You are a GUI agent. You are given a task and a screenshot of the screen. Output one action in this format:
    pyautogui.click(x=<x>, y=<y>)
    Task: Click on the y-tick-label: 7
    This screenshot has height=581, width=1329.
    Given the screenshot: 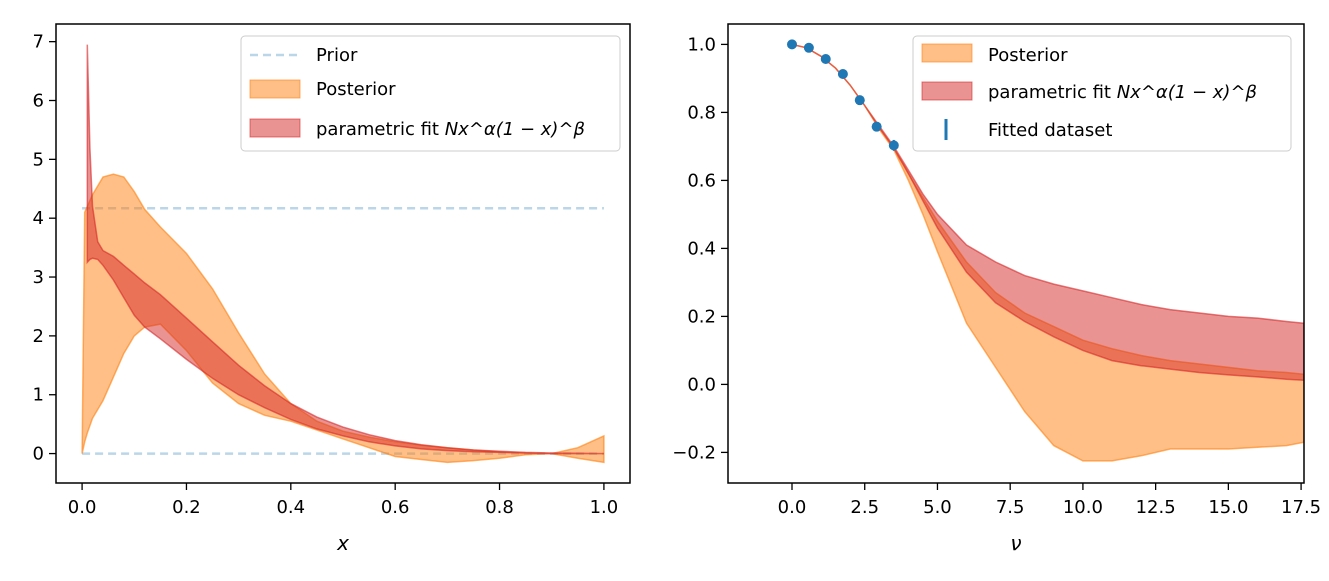 What is the action you would take?
    pyautogui.click(x=38, y=42)
    